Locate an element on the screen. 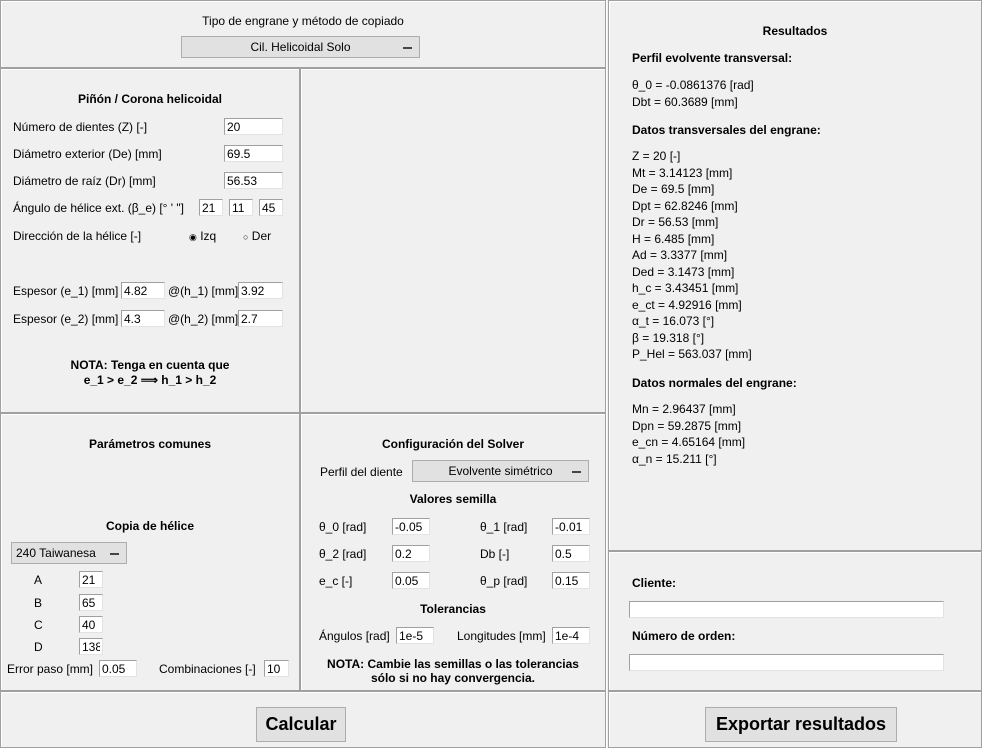 The height and width of the screenshot is (748, 982). common-title: Parámetros comunes is located at coordinates (150, 444).